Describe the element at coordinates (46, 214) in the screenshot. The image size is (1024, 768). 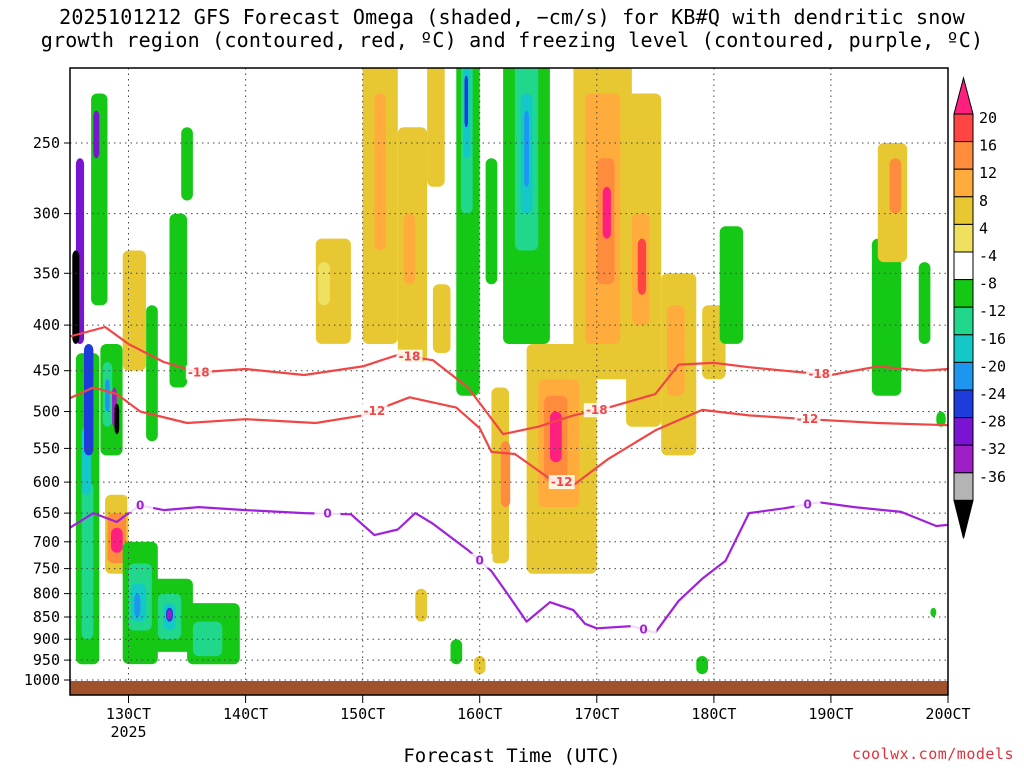
I see `y-tick-label: 300` at that location.